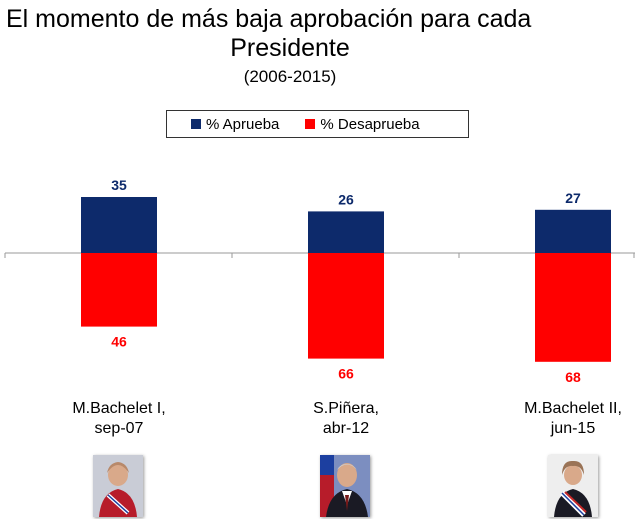 The height and width of the screenshot is (519, 635). Describe the element at coordinates (370, 124) in the screenshot. I see `legend-label-desaprueba: % Desaprueba` at that location.